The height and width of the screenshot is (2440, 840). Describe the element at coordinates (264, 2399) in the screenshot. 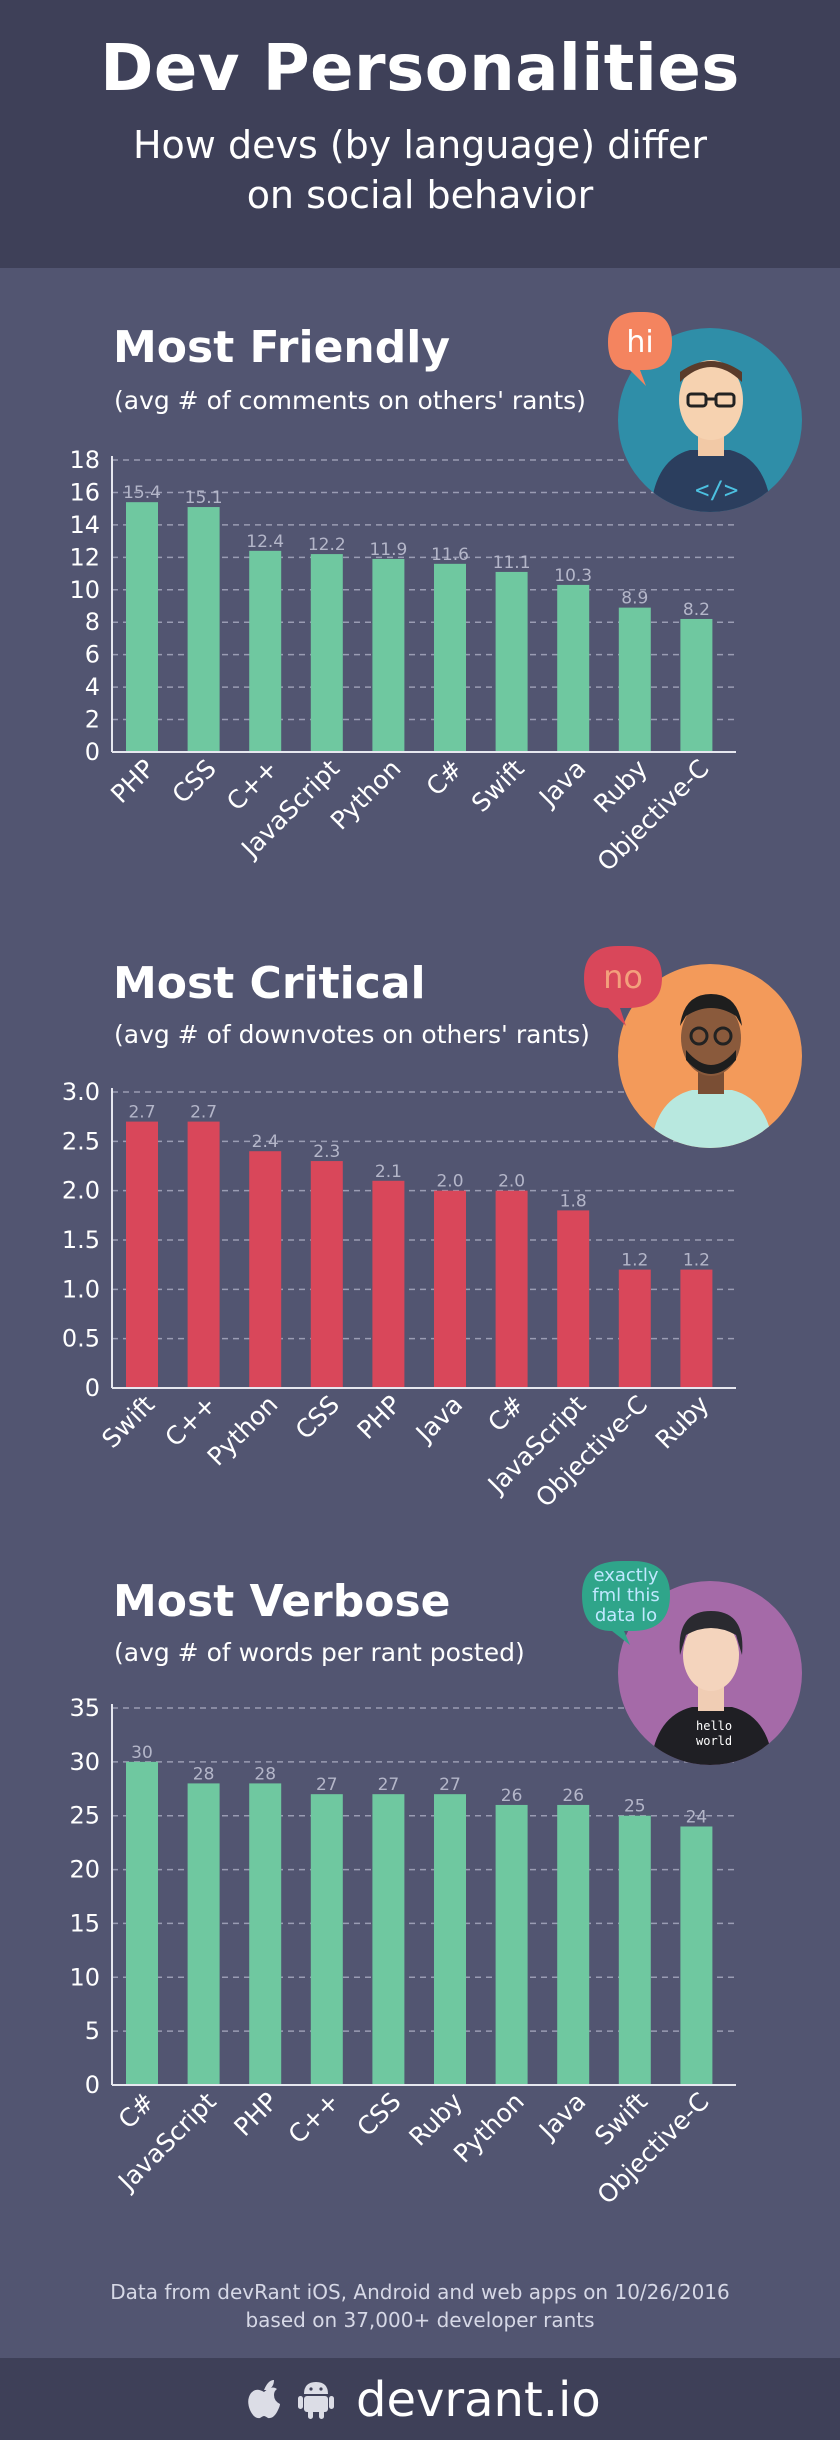

I see `apple-icon` at that location.